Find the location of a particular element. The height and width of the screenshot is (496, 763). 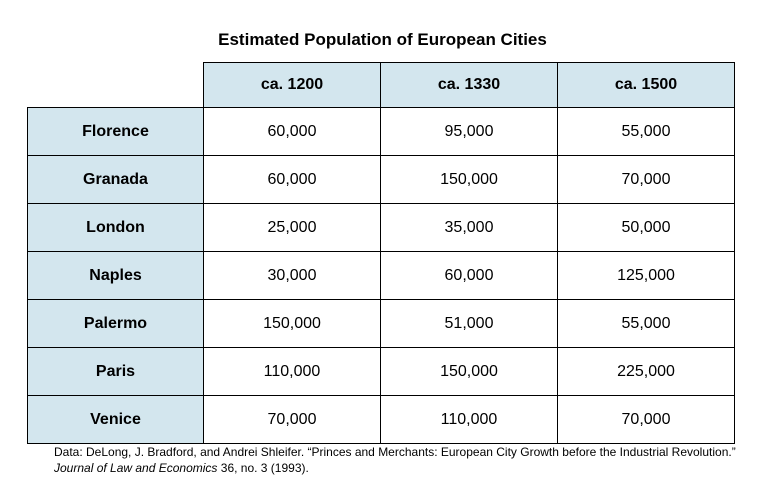

source-citation: 36, no. 3 (1993). is located at coordinates (263, 468).